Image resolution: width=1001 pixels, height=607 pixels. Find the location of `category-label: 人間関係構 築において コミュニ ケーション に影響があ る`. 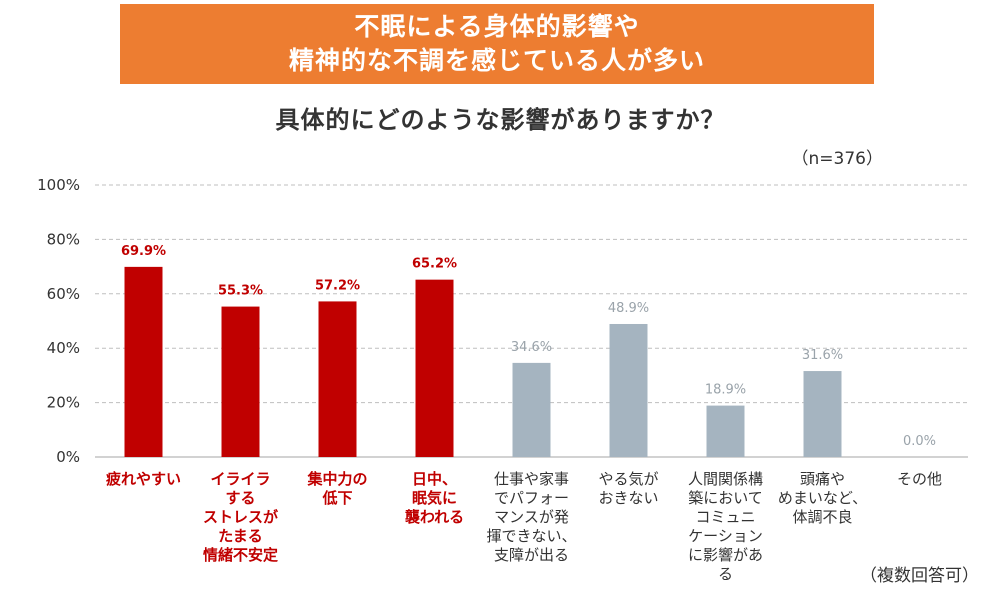

category-label: 人間関係構 築において コミュニ ケーション に影響があ る is located at coordinates (725, 526).